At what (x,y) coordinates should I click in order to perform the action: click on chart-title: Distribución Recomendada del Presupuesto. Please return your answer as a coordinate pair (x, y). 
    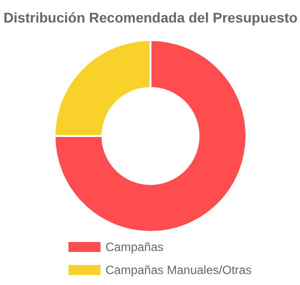
    Looking at the image, I should click on (150, 18).